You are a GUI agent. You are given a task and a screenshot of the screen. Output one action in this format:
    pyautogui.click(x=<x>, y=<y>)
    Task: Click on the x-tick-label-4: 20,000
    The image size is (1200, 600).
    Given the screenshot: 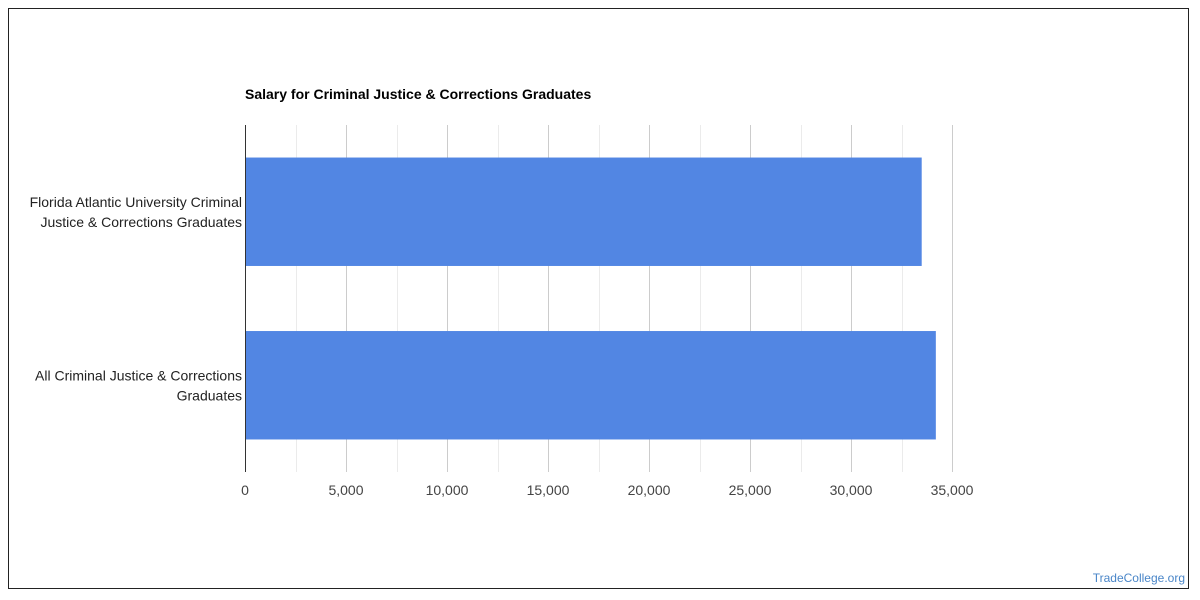 What is the action you would take?
    pyautogui.click(x=649, y=490)
    